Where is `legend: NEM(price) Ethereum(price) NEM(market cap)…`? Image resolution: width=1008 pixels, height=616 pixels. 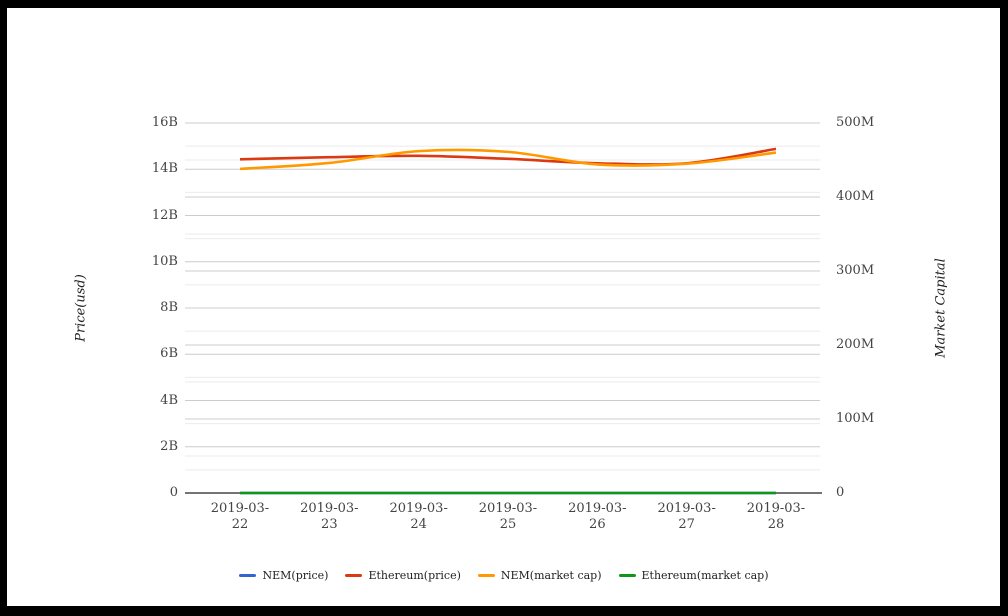
legend: NEM(price) Ethereum(price) NEM(market cap)… is located at coordinates (504, 575).